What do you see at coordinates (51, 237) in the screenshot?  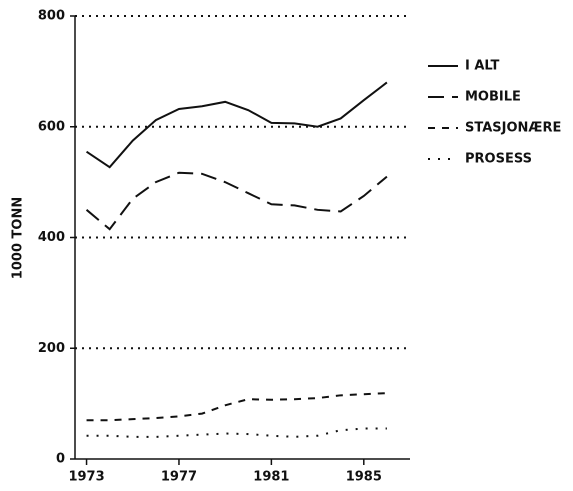 I see `y-tick-label: 400` at bounding box center [51, 237].